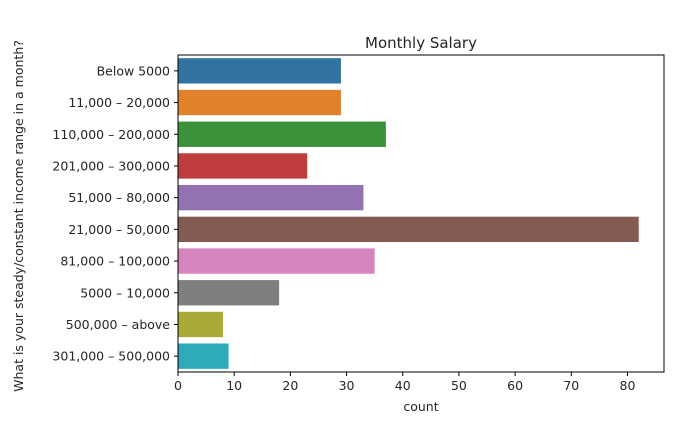  Describe the element at coordinates (178, 385) in the screenshot. I see `x-tick-label: 0` at that location.